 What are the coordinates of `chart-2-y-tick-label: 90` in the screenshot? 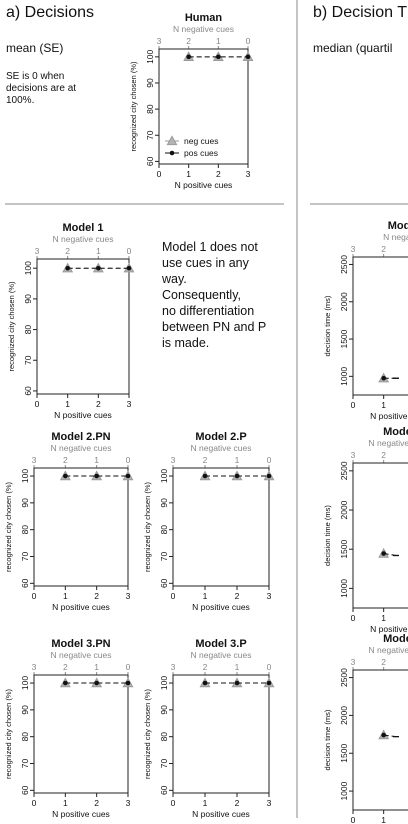 It's located at (28, 299).